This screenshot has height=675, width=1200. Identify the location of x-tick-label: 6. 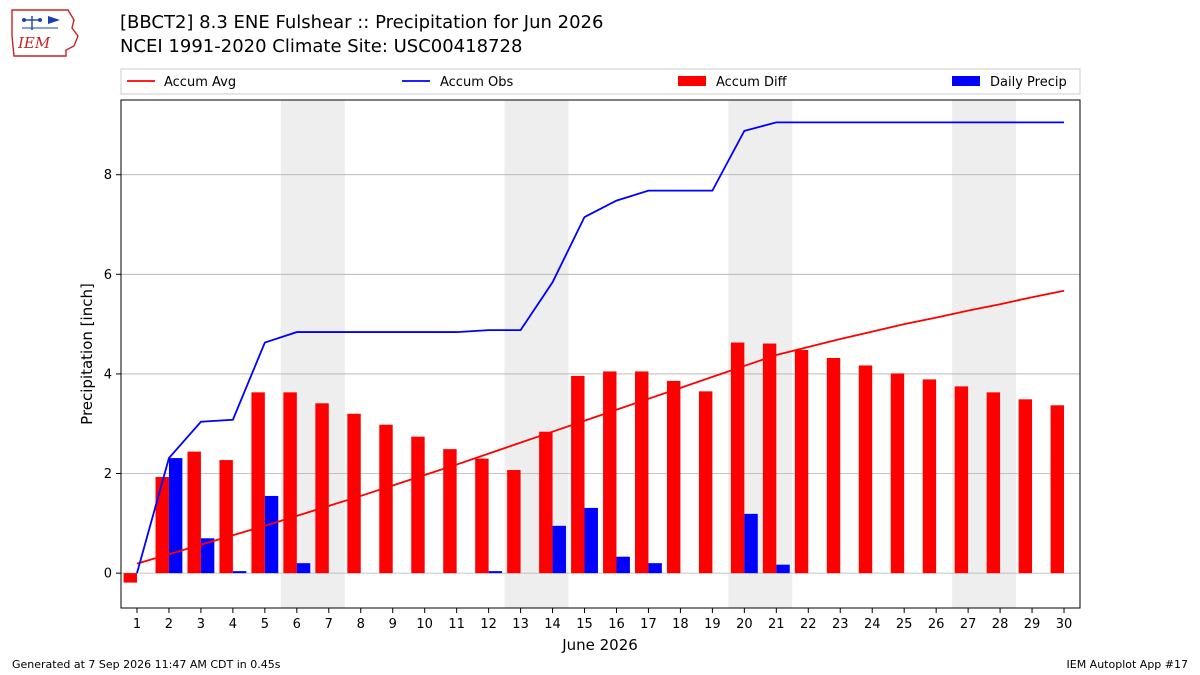
(297, 624).